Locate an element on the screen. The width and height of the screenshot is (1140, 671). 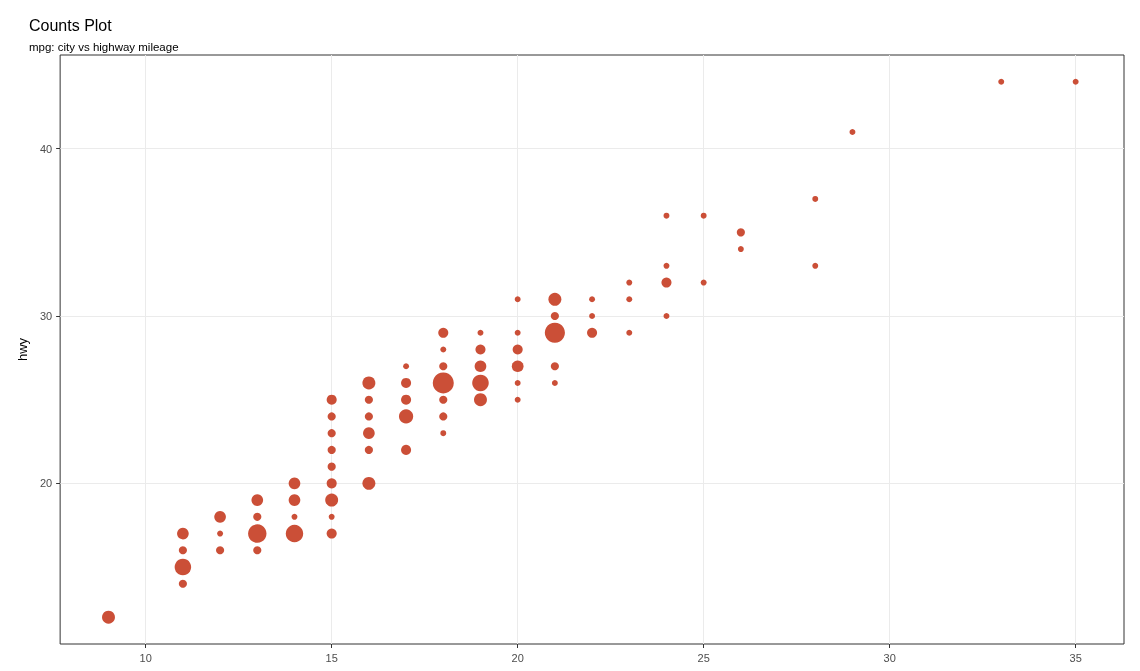
chart-title: Counts Plot is located at coordinates (71, 25).